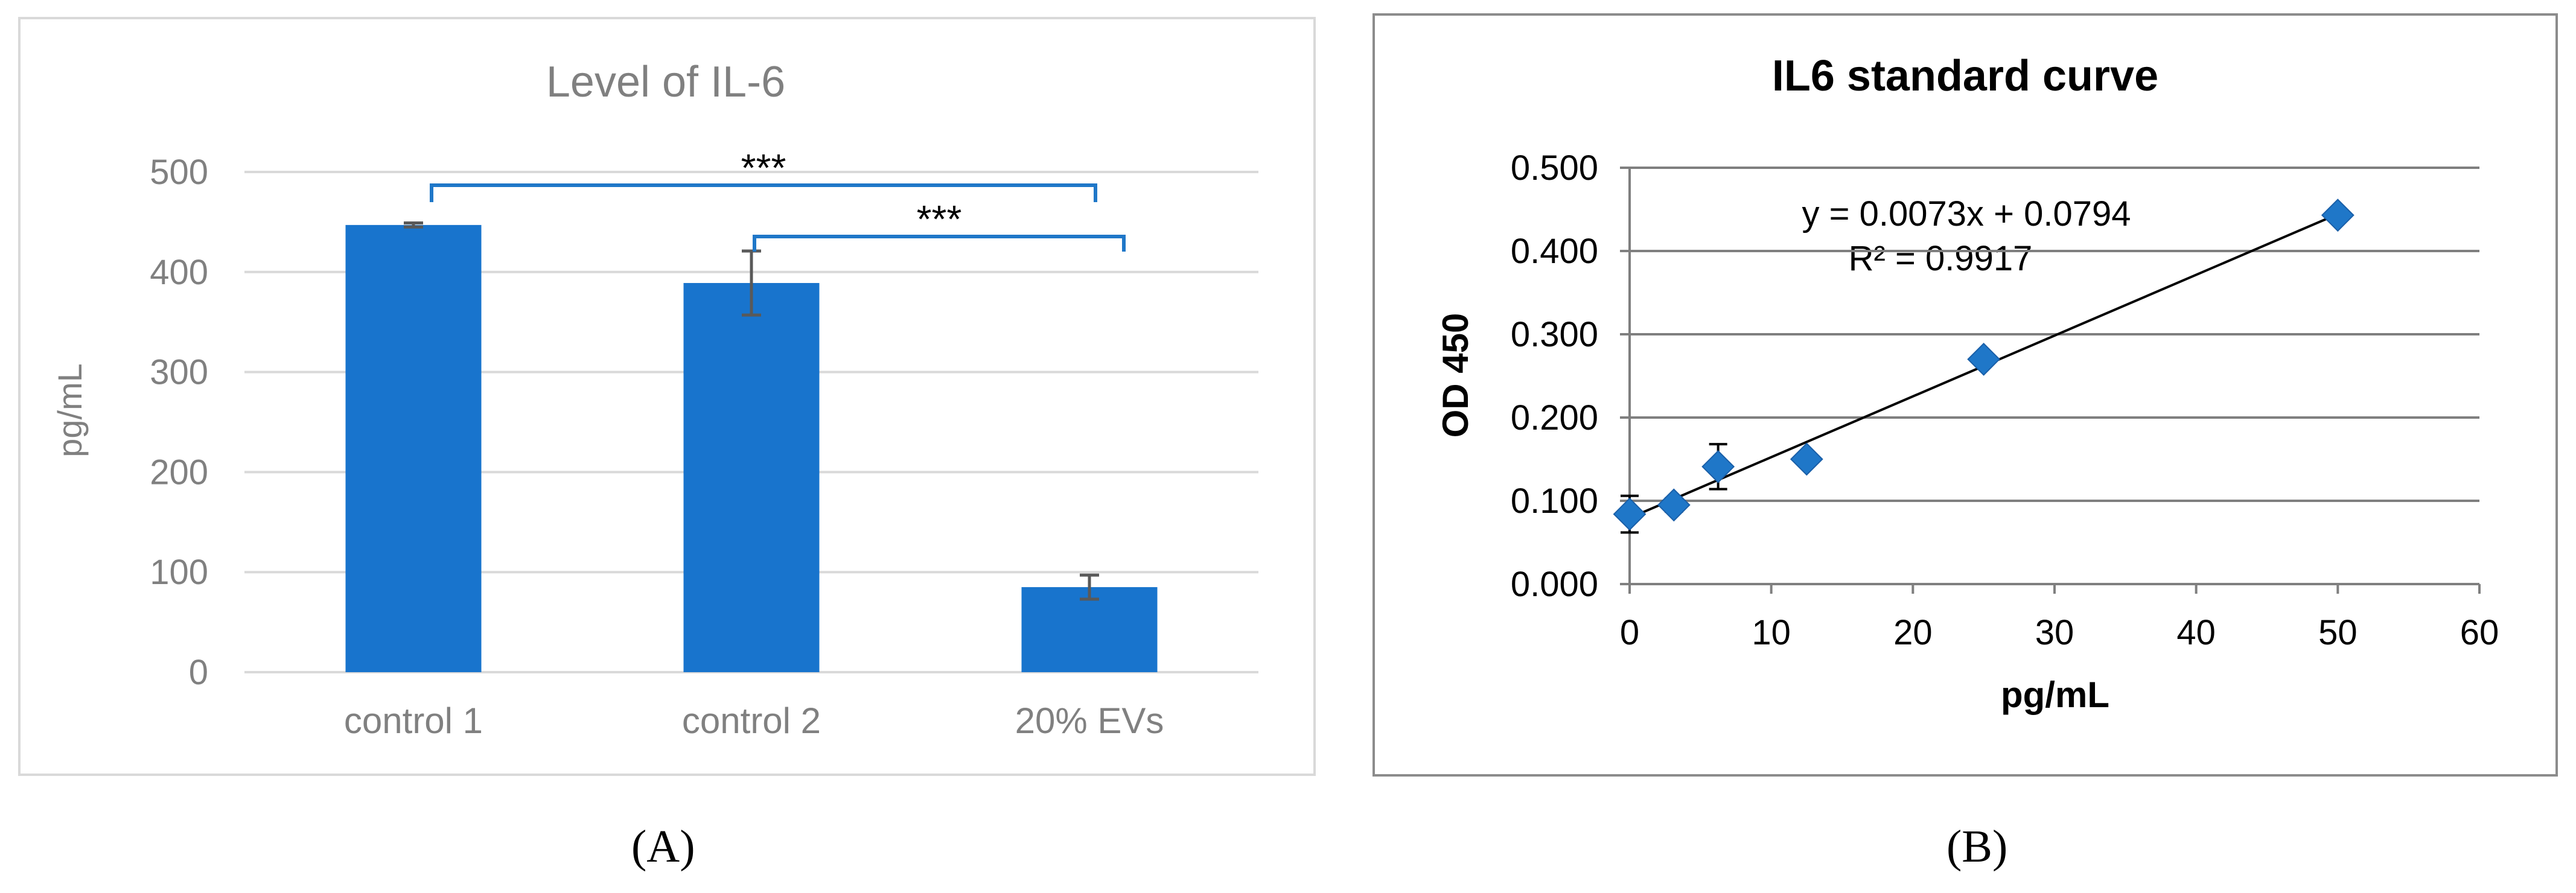  I want to click on x-tick-label: 40, so click(2196, 633).